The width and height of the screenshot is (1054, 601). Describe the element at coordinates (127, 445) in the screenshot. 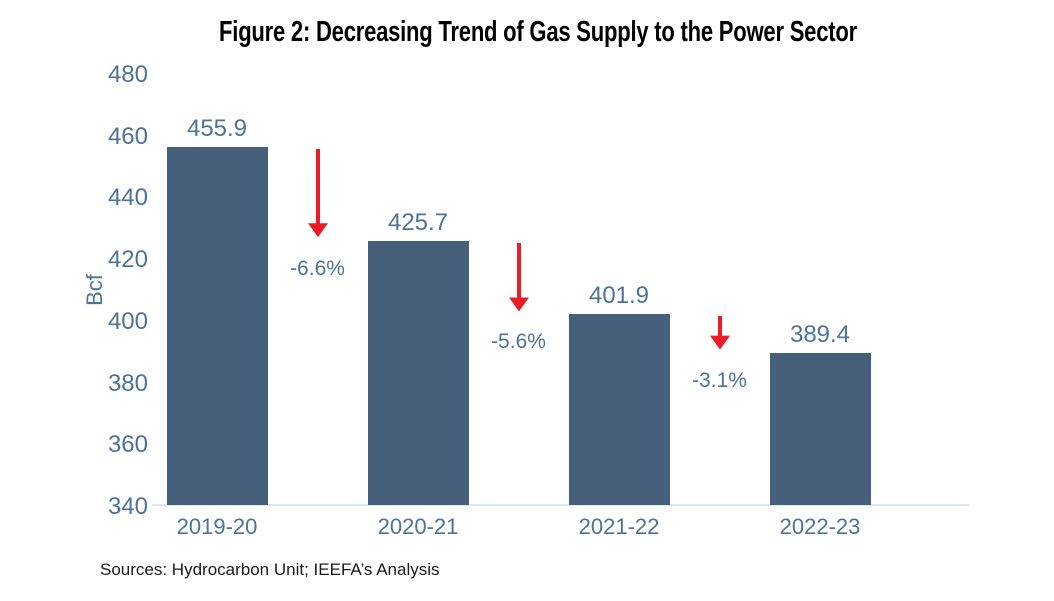

I see `y-tick-label: 360` at that location.